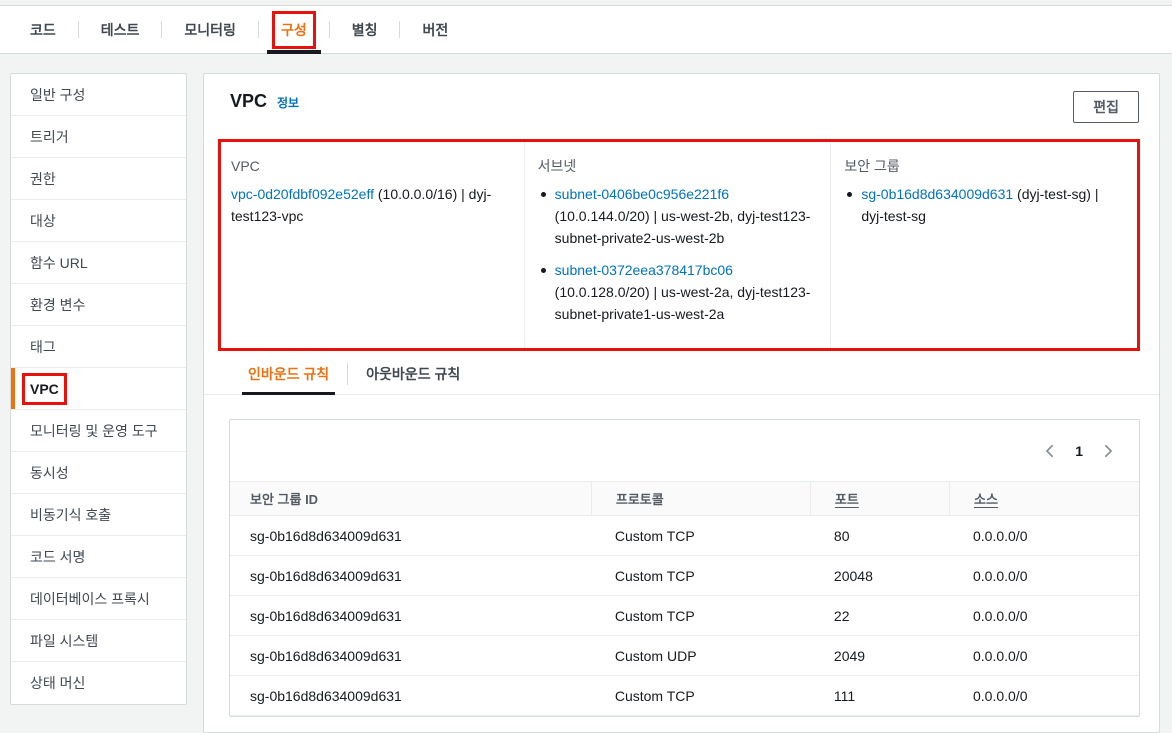  Describe the element at coordinates (90, 598) in the screenshot. I see `sidebar-item-label: 데이터베이스 프록시` at that location.